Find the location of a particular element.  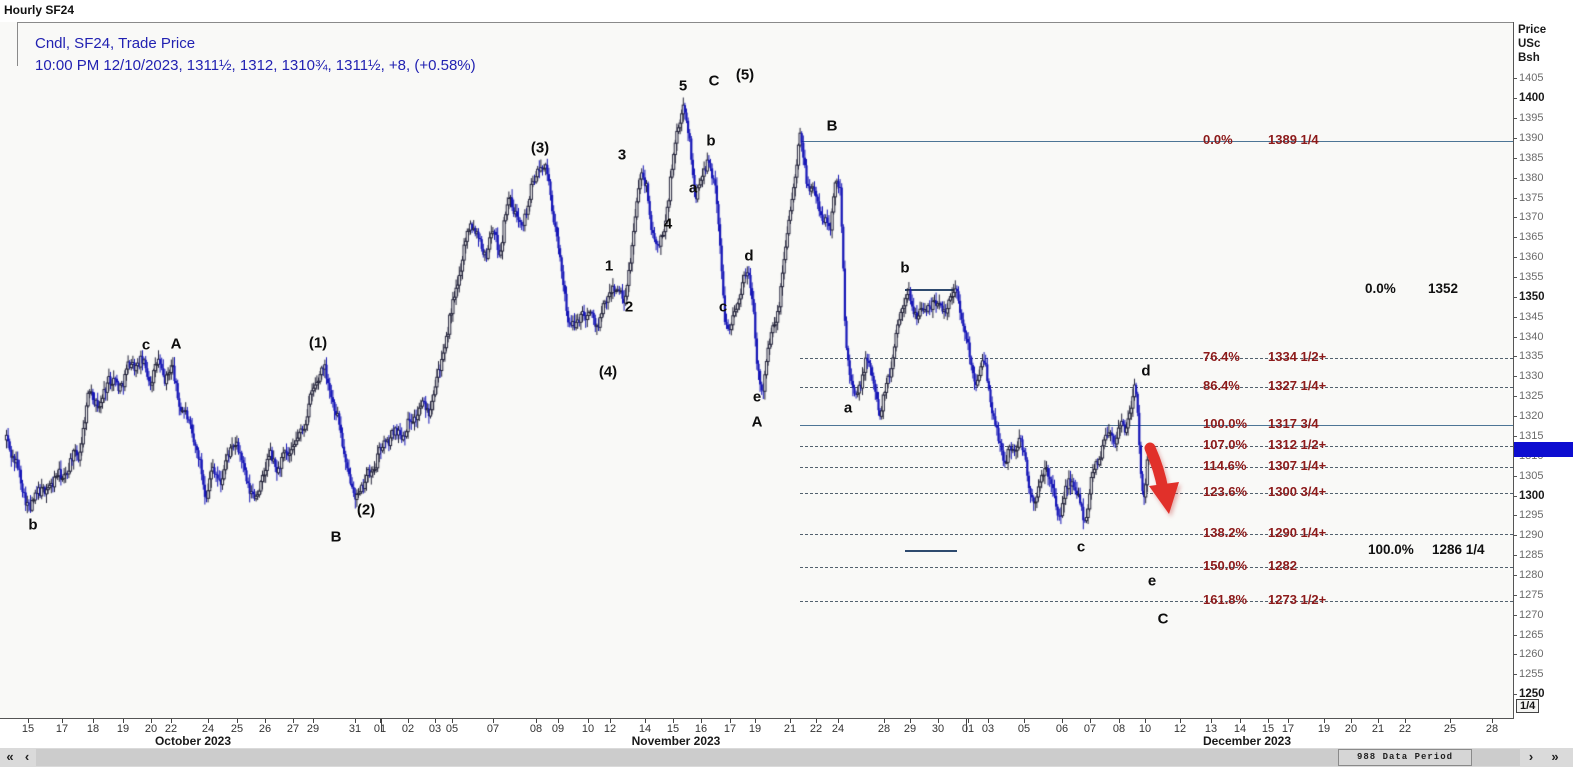

fib-price-label: 1273 1/2+ is located at coordinates (1297, 599).